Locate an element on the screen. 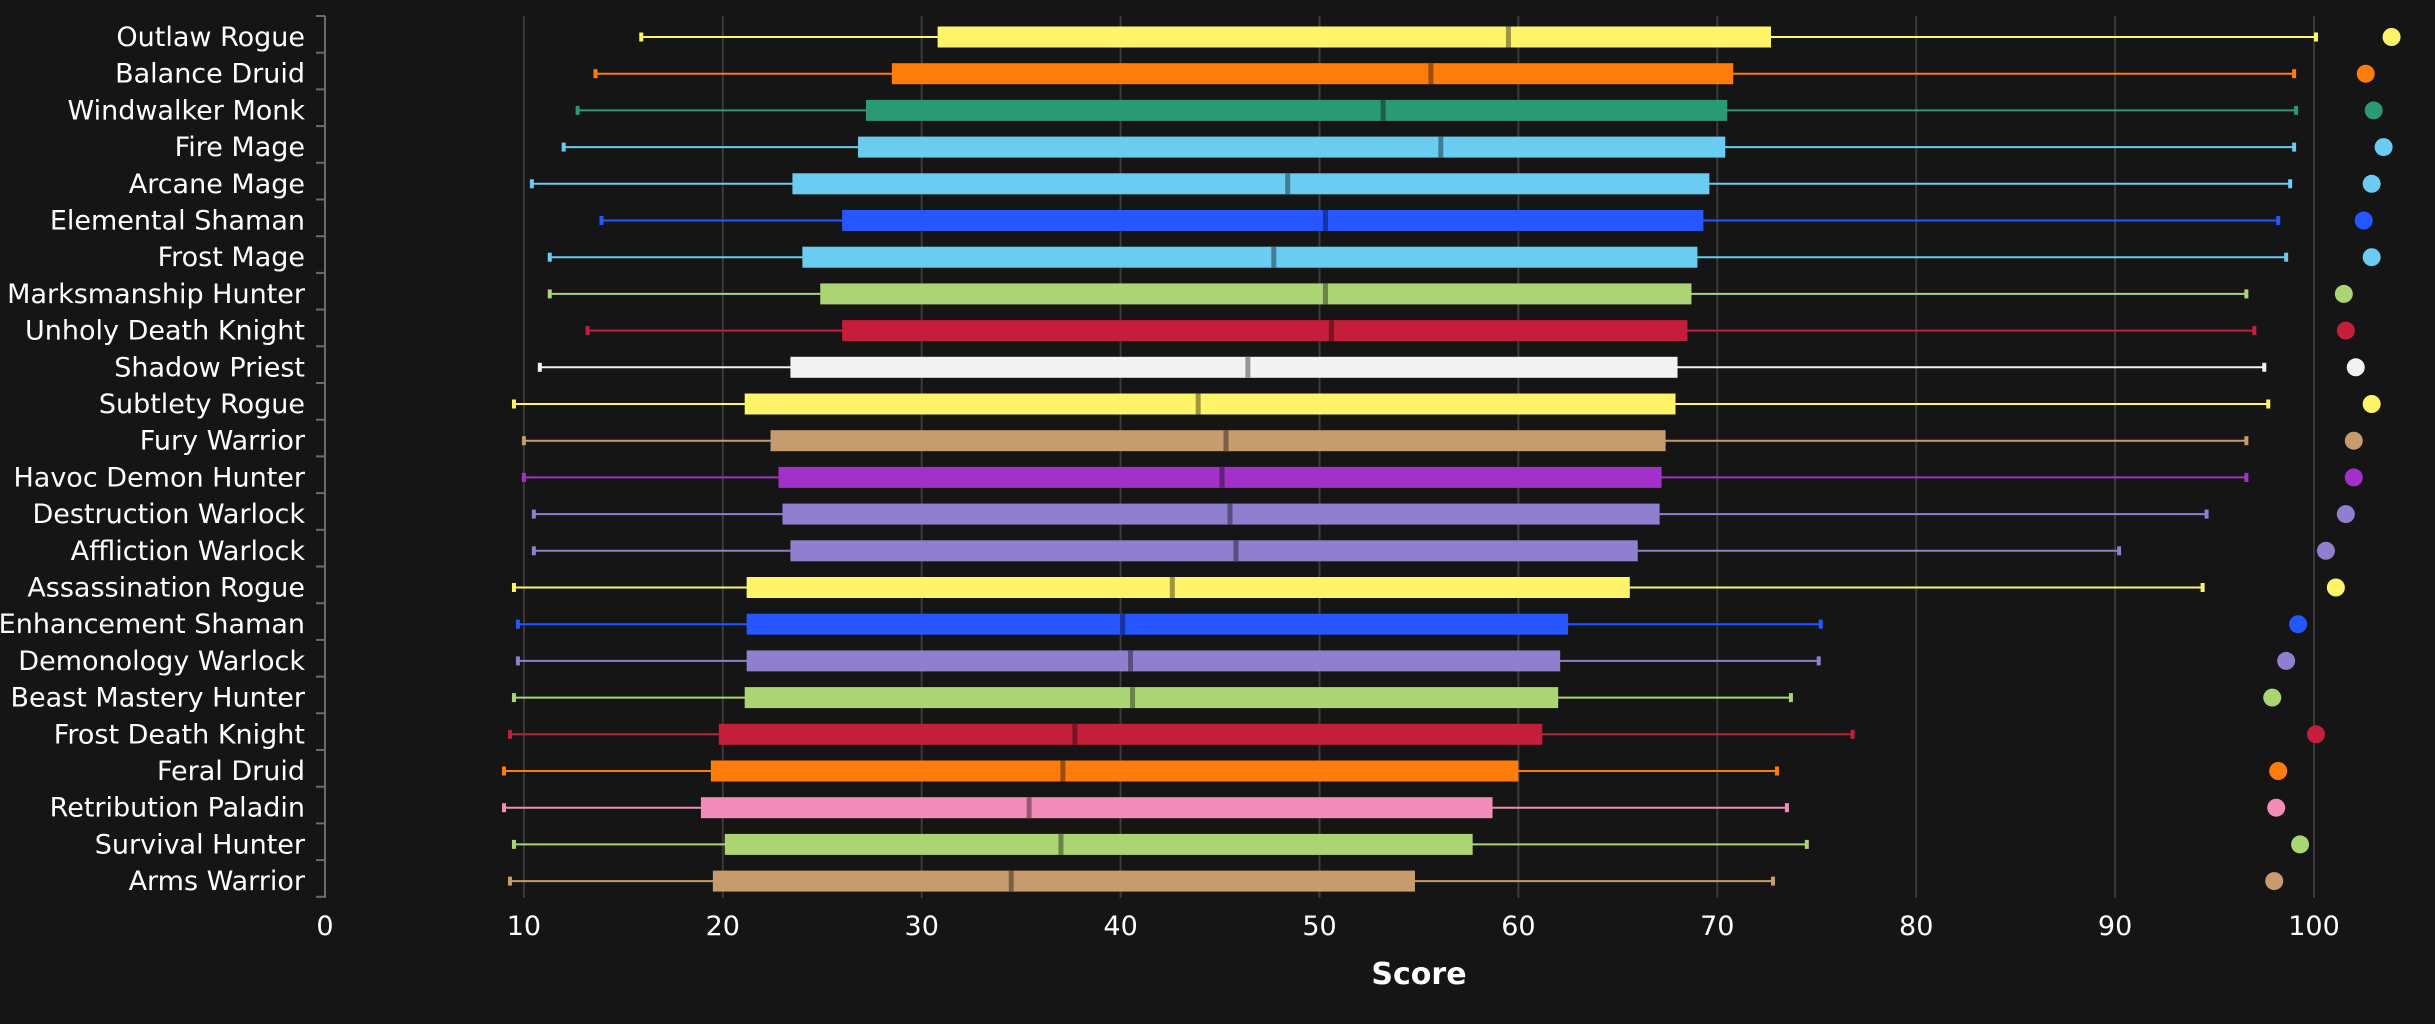 This screenshot has height=1024, width=2435. category-label: Subtlety Rogue is located at coordinates (202, 404).